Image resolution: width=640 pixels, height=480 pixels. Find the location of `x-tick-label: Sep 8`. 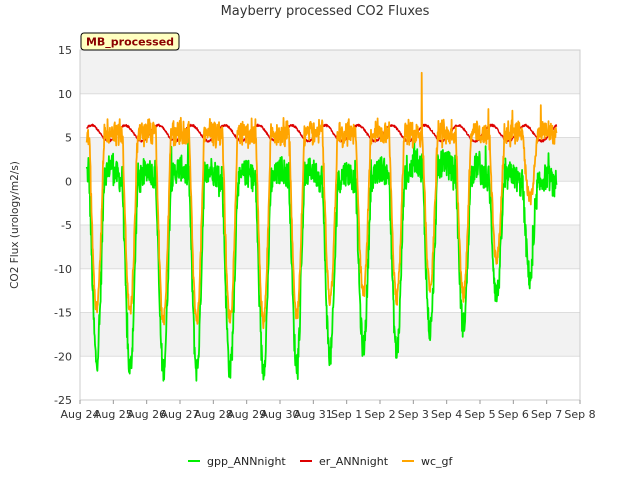

x-tick-label: Sep 8 is located at coordinates (579, 414).